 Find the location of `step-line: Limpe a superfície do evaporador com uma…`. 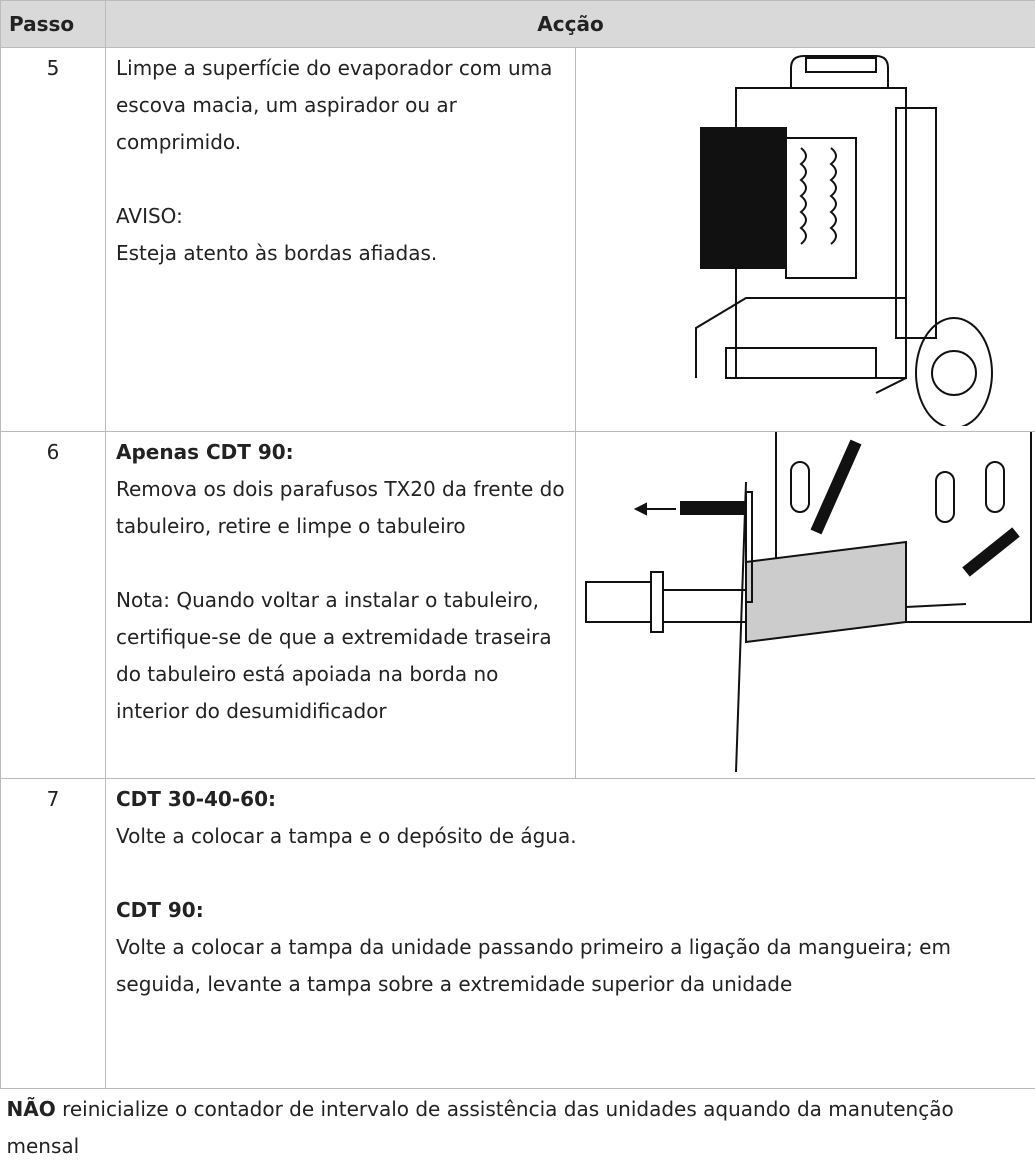

step-line: Limpe a superfície do evaporador com uma… is located at coordinates (340, 105).